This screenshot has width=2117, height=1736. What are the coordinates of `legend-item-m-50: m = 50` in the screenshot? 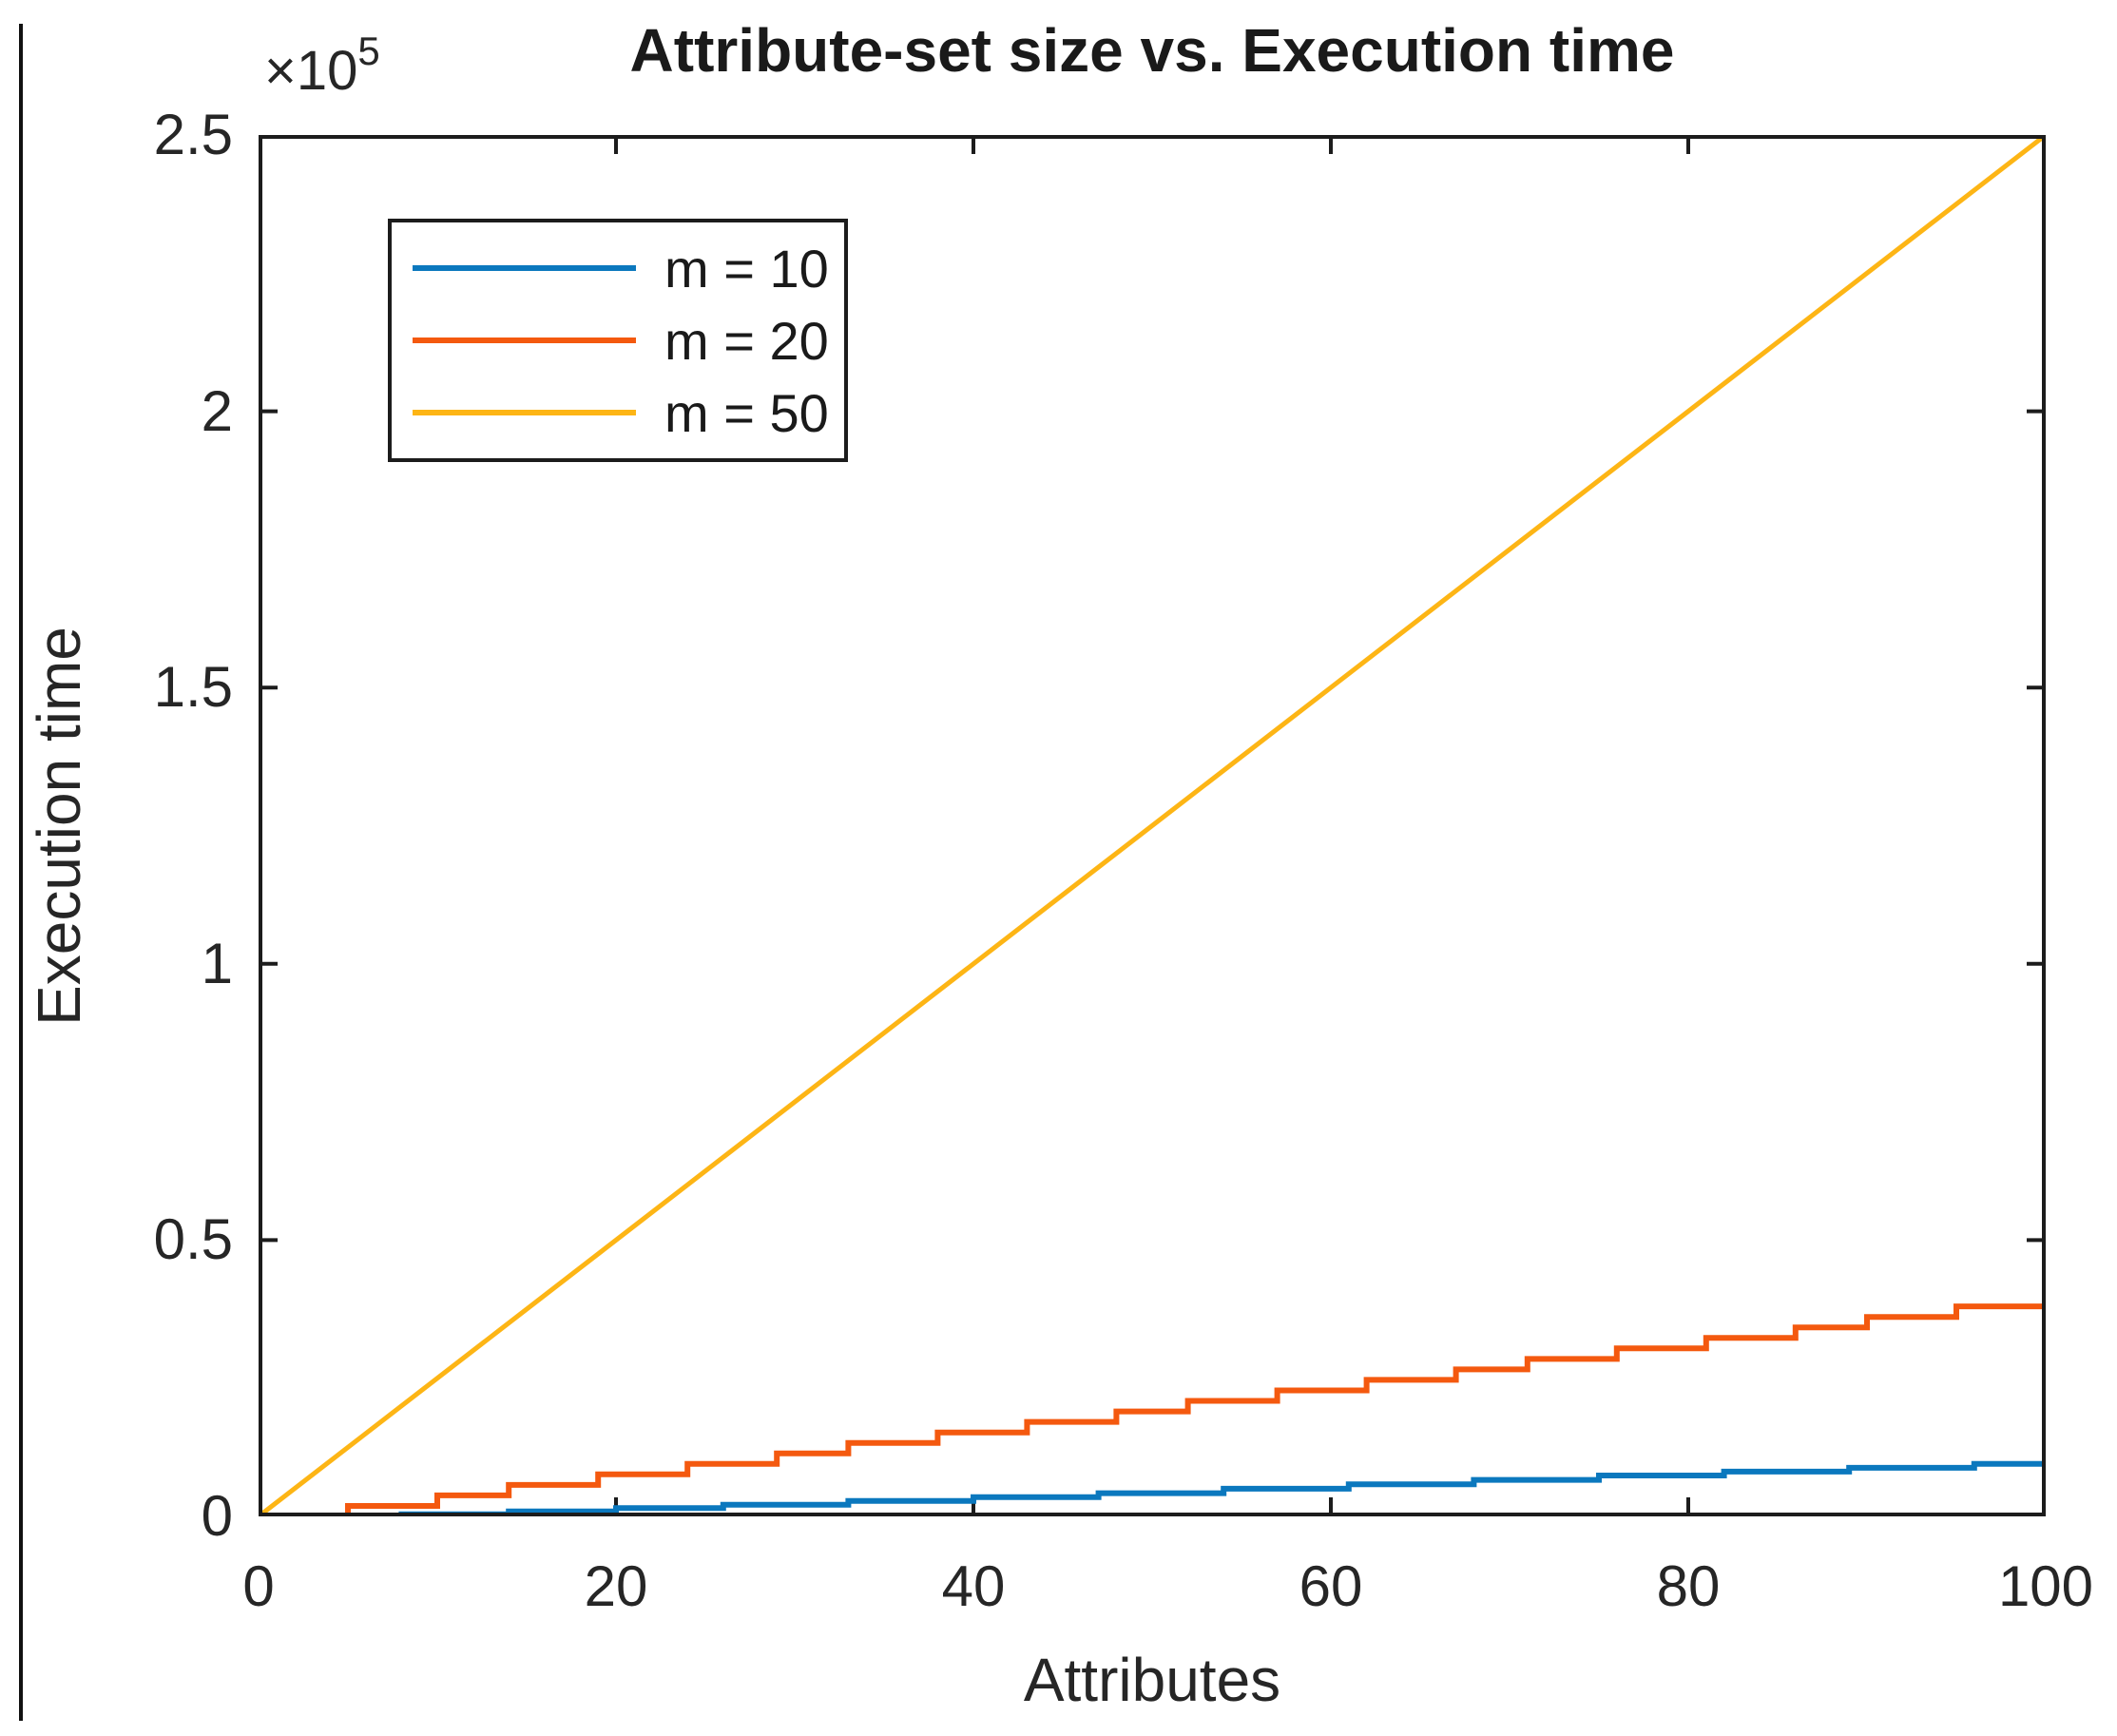 It's located at (618, 412).